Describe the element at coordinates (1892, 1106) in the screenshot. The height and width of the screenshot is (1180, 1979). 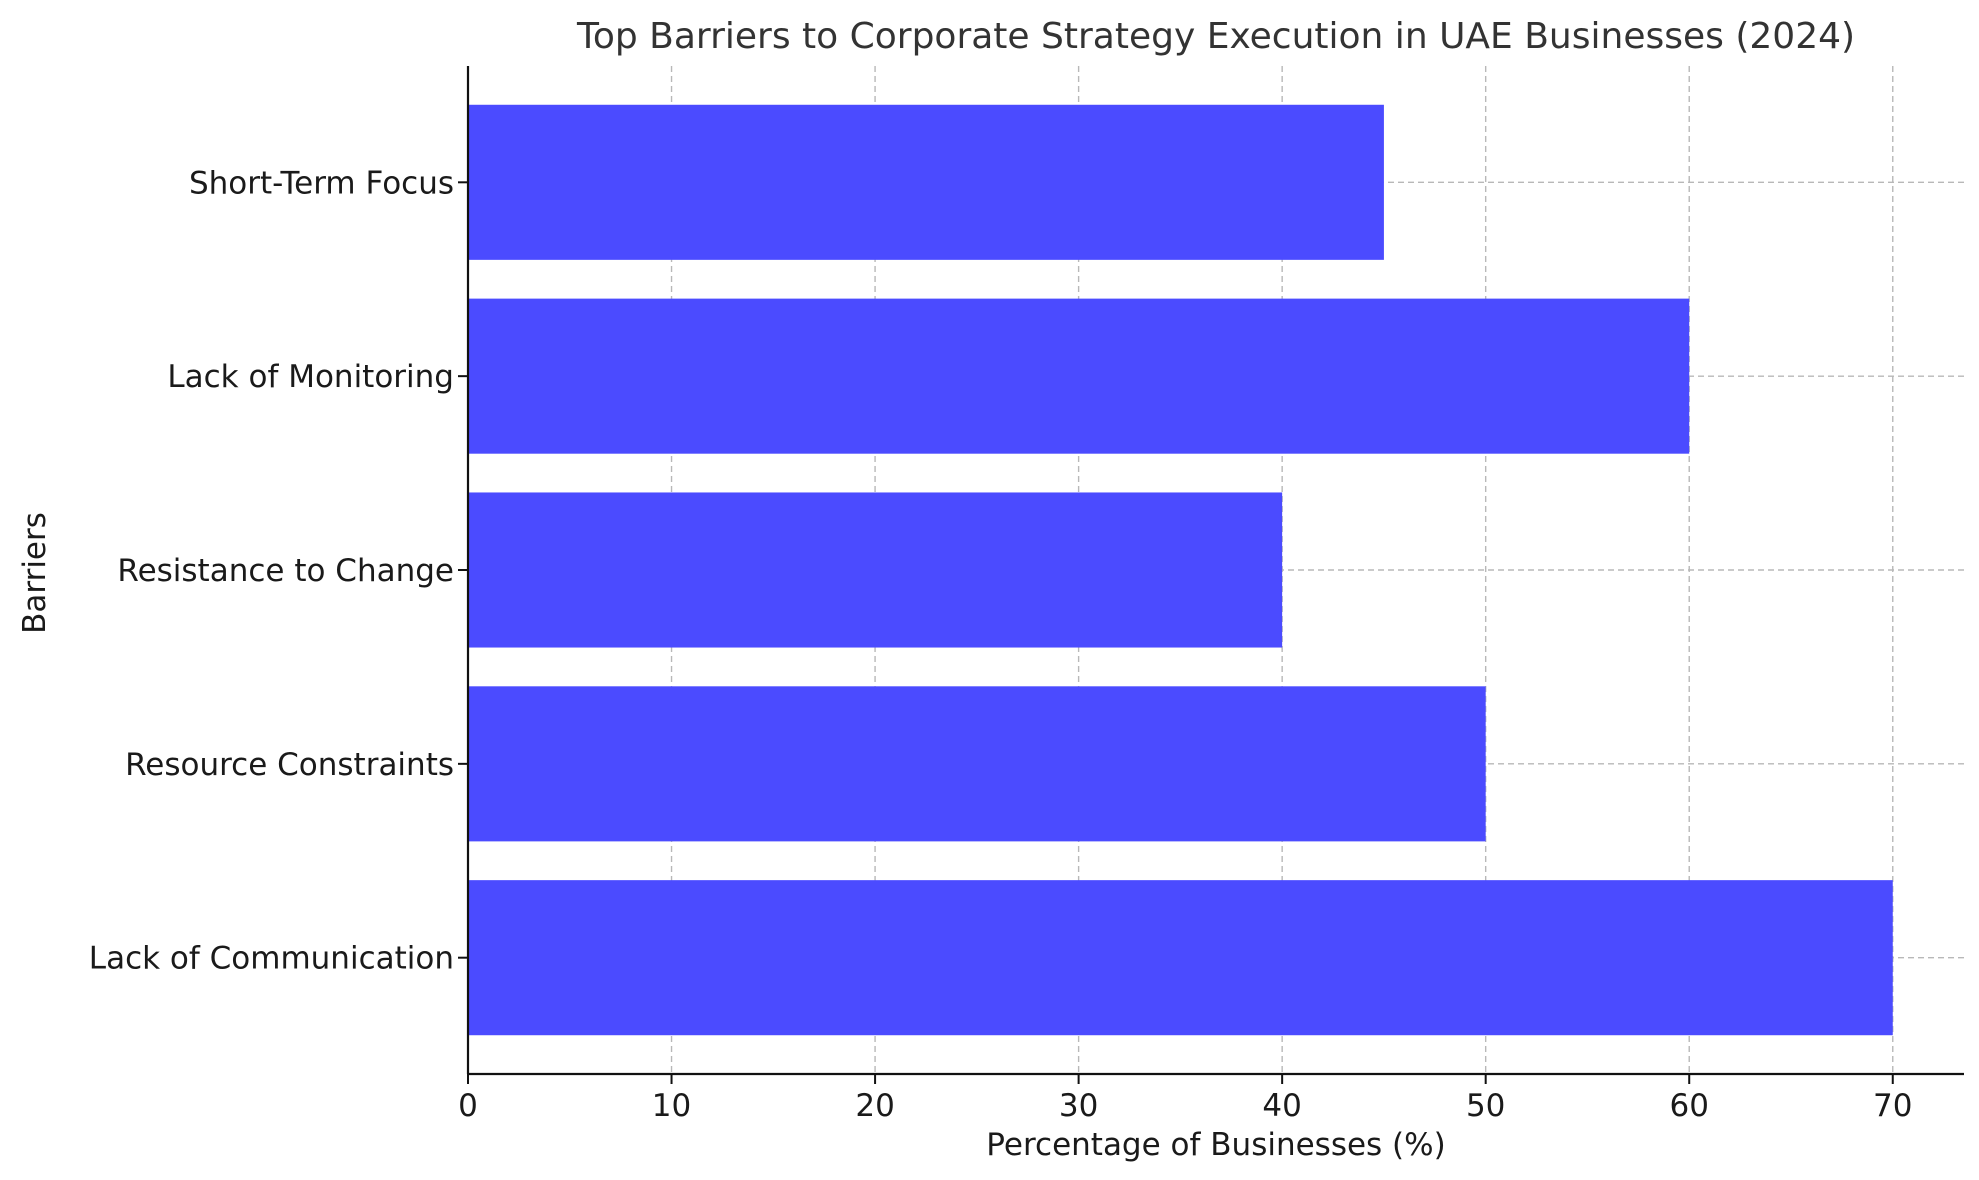
I see `x-tick-label: 70` at that location.